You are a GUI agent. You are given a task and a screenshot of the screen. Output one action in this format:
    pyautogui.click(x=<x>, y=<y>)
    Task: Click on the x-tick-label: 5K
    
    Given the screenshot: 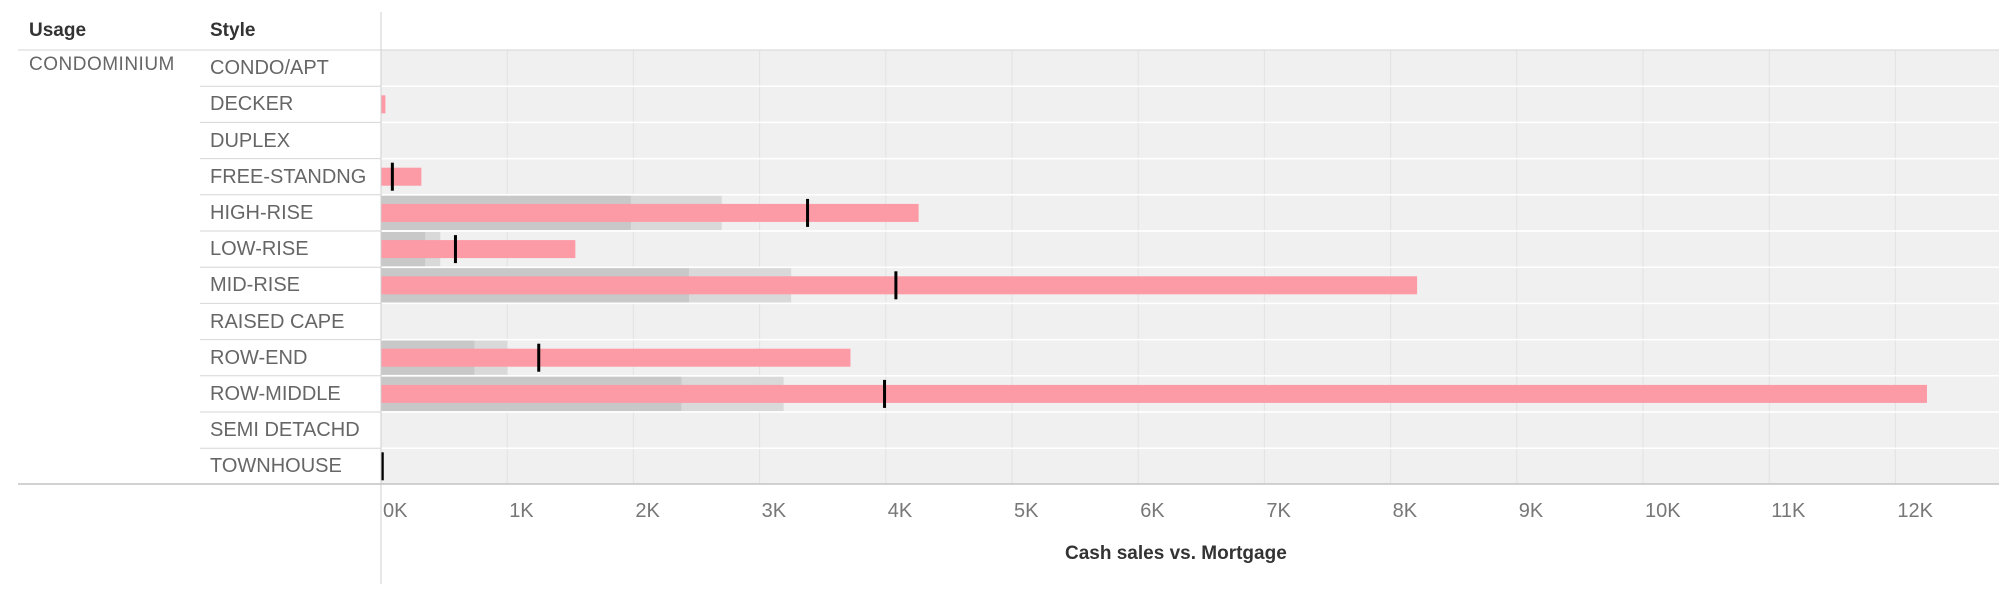 What is the action you would take?
    pyautogui.click(x=1026, y=511)
    